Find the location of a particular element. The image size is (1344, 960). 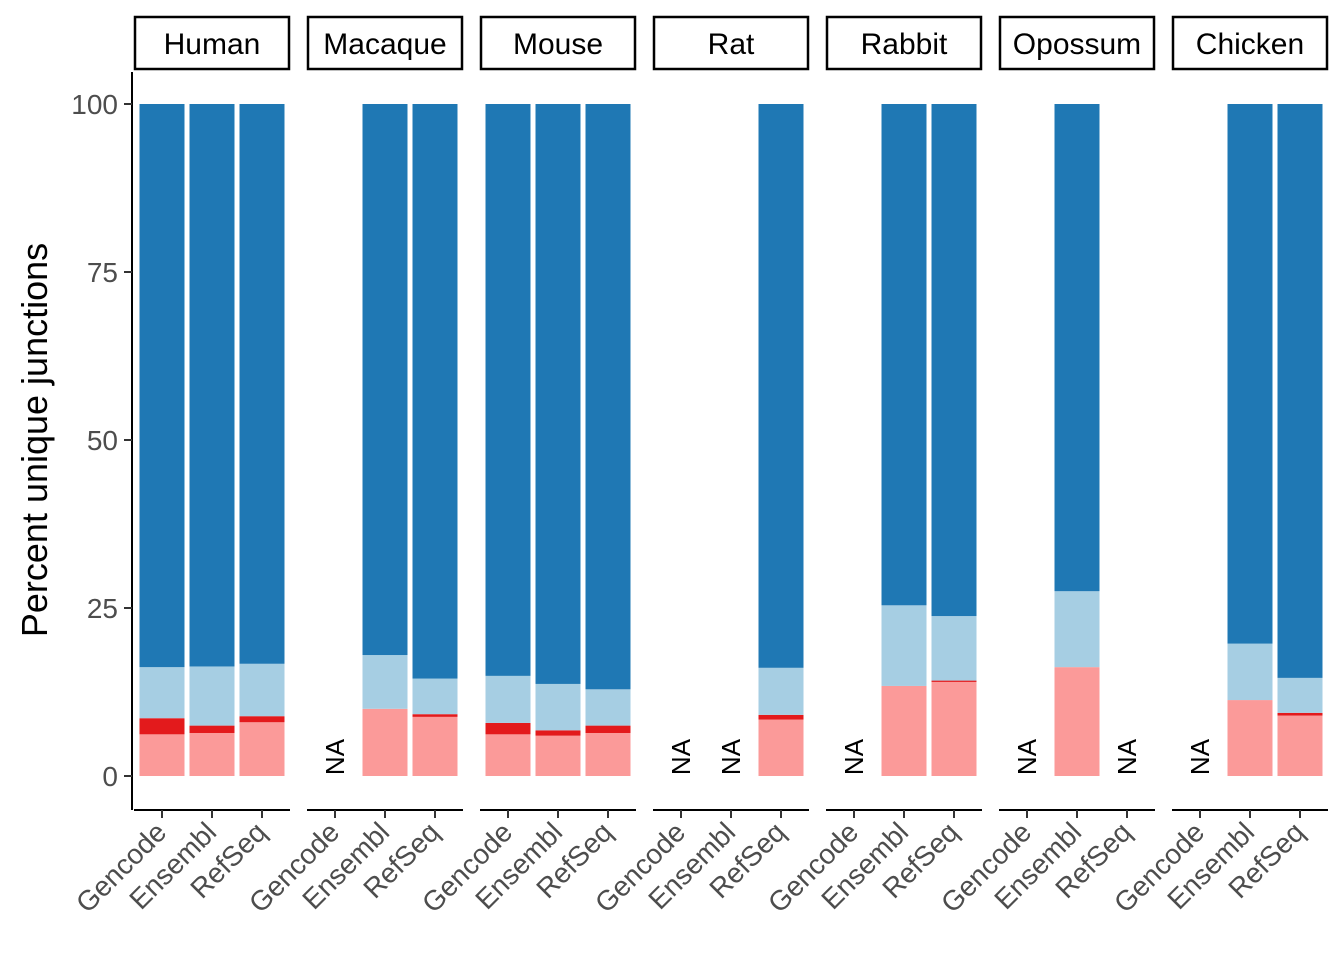

facet-strip-label: Mouse is located at coordinates (558, 44).